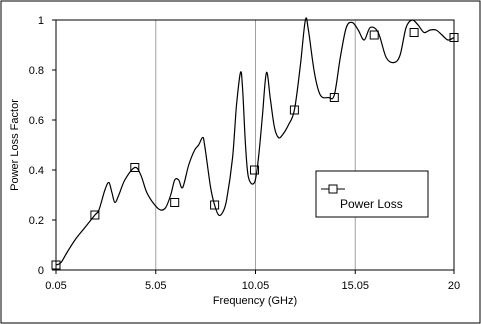  Describe the element at coordinates (155, 286) in the screenshot. I see `x-tick-label: 5.05` at that location.